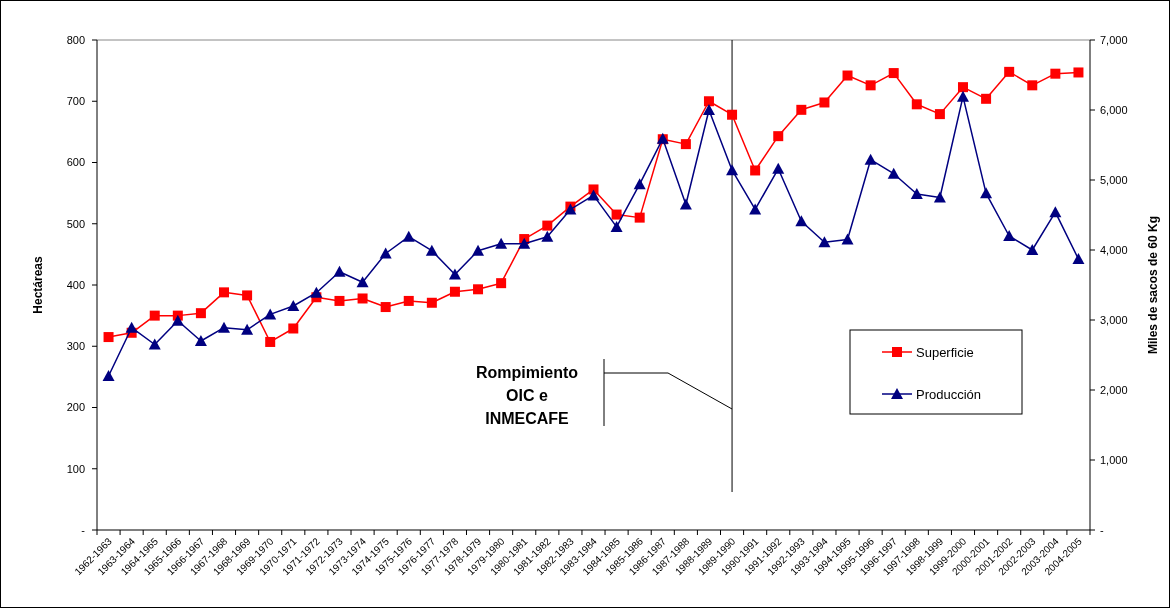  I want to click on y2-tick-label: 5,000, so click(1114, 179).